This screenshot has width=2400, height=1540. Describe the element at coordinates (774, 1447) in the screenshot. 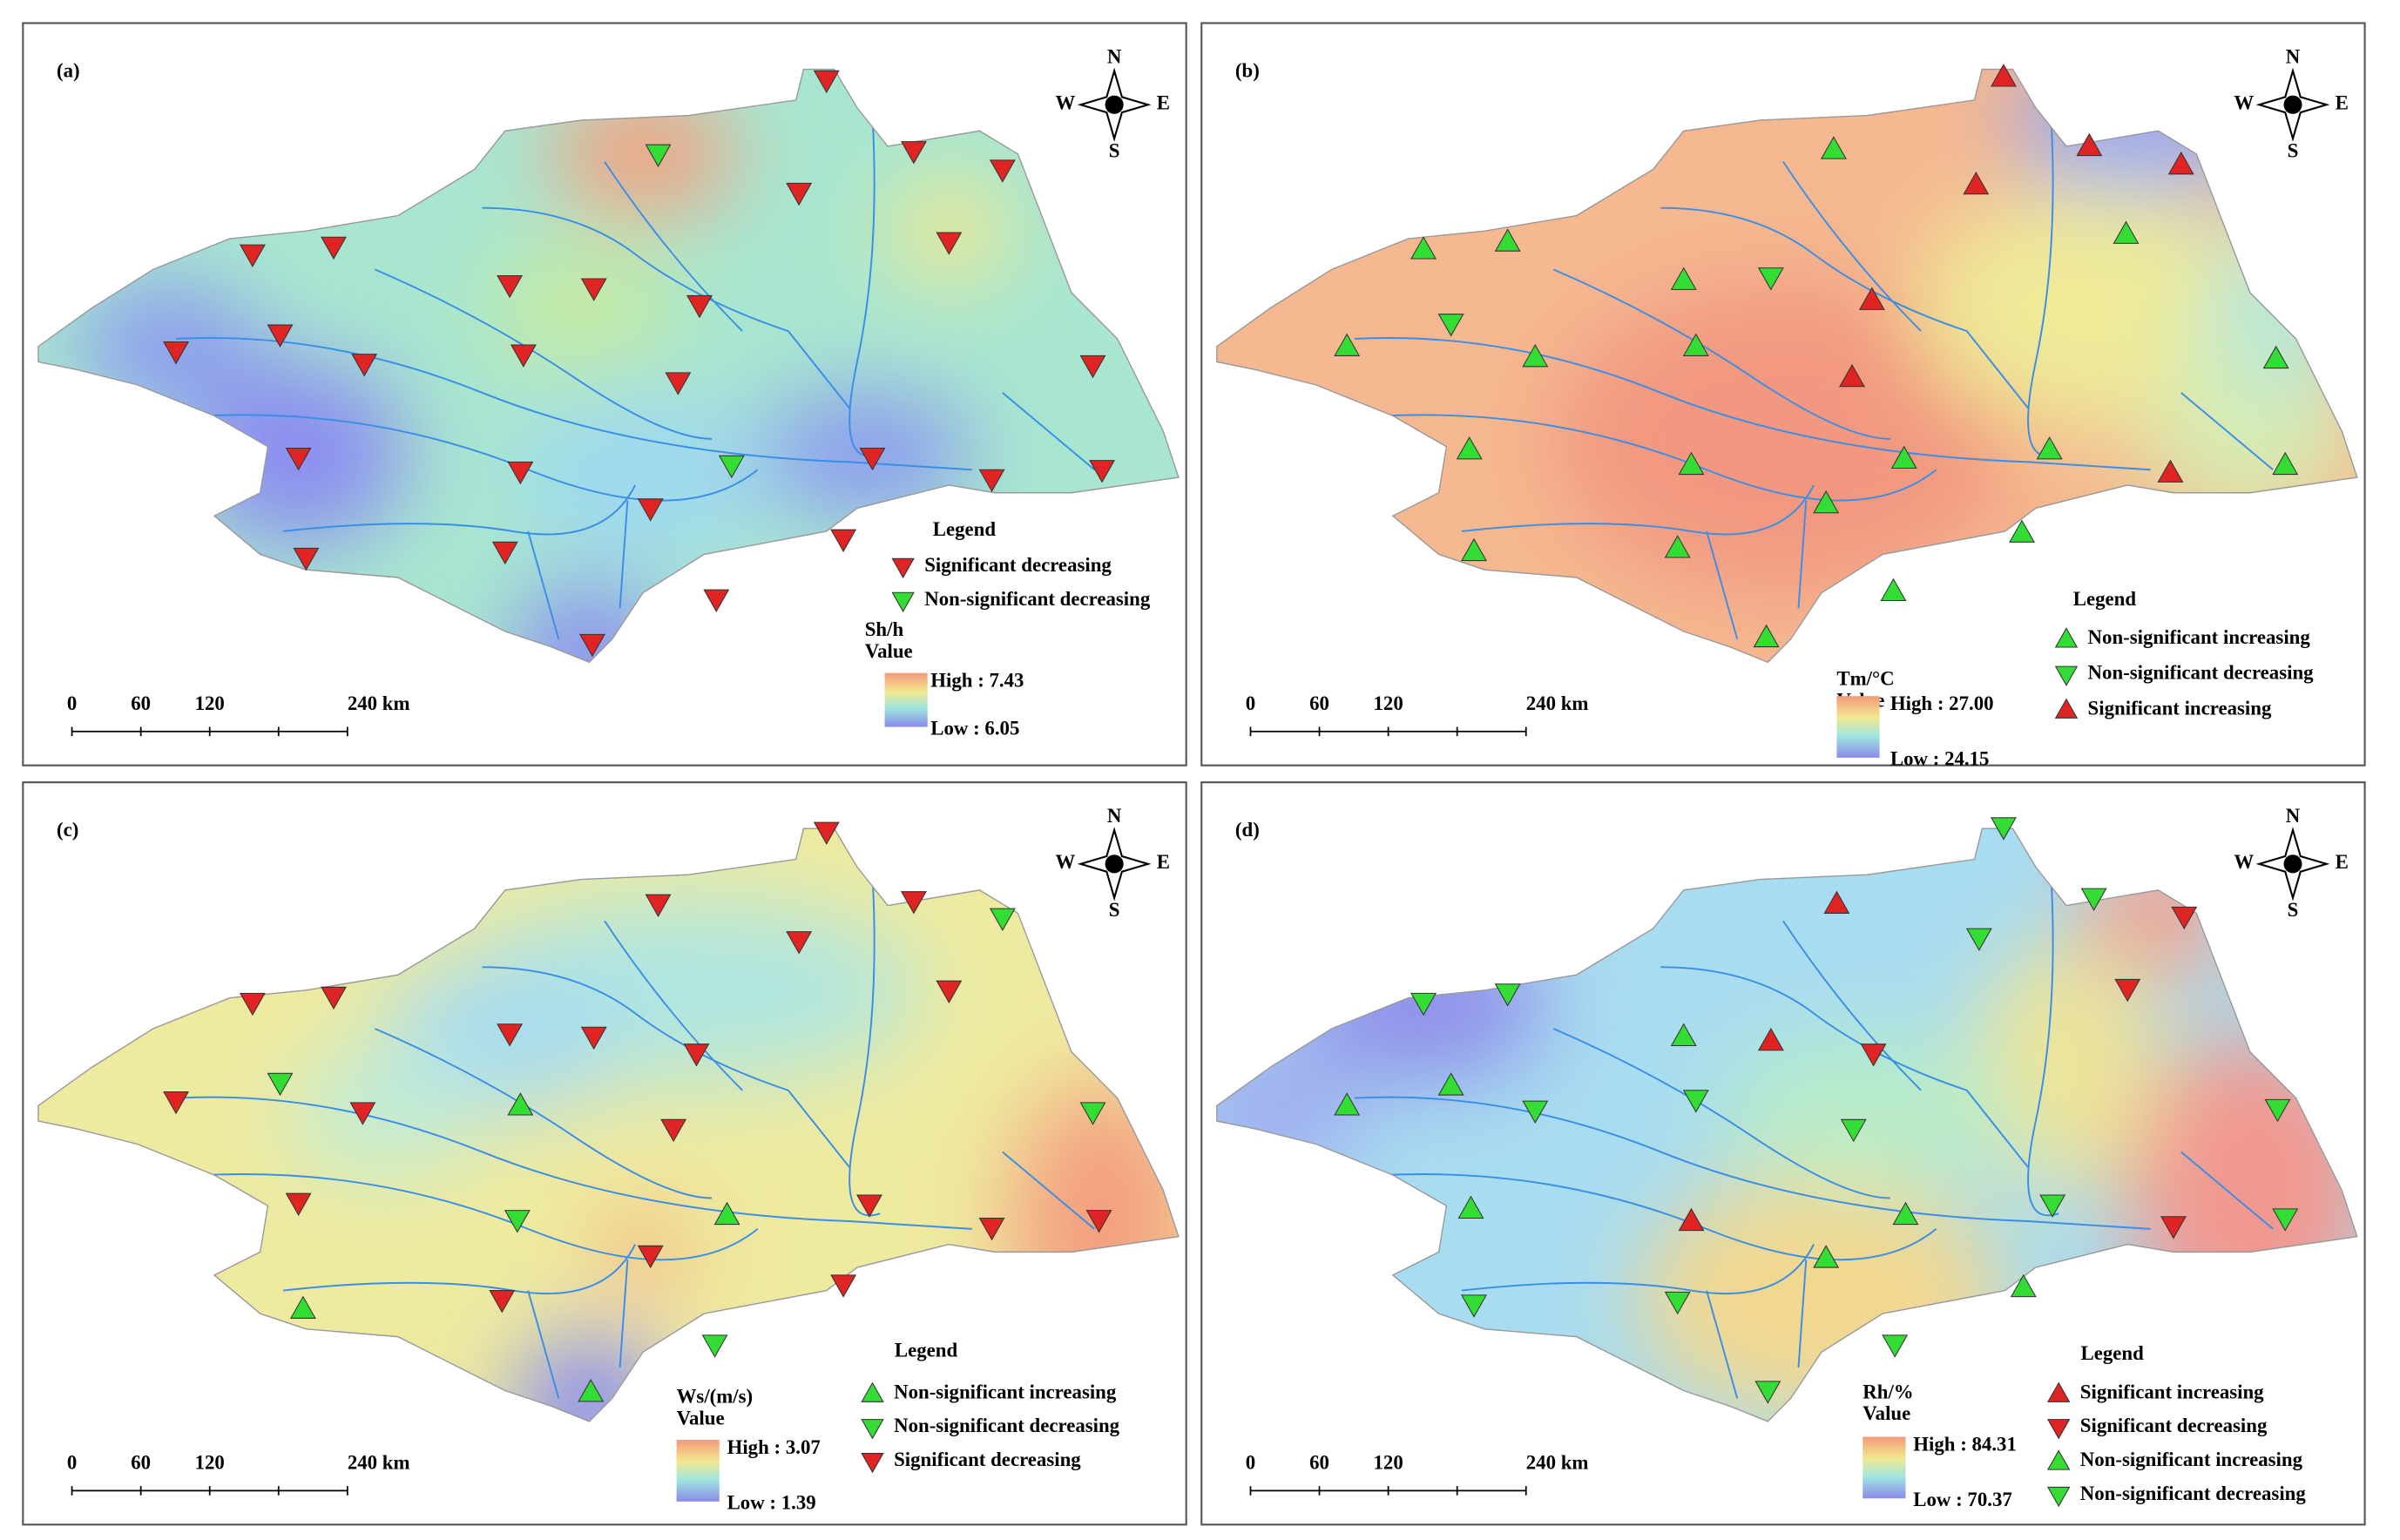

I see `high-label: High : 3.07` at that location.